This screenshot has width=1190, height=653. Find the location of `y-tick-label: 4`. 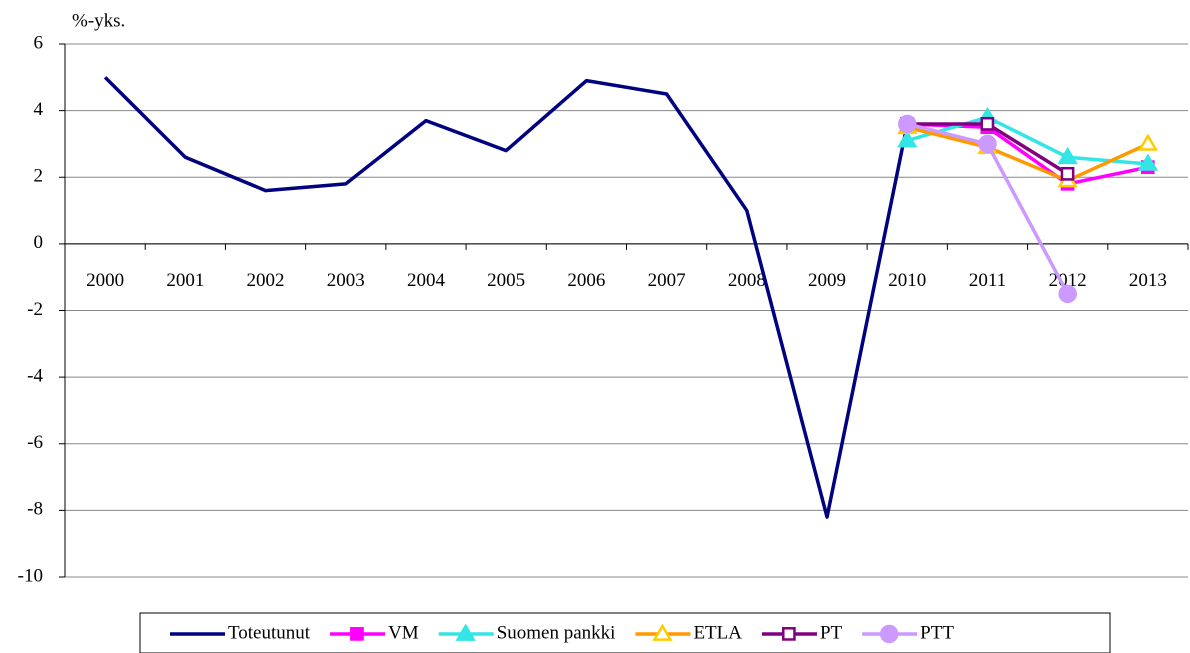

y-tick-label: 4 is located at coordinates (39, 109).